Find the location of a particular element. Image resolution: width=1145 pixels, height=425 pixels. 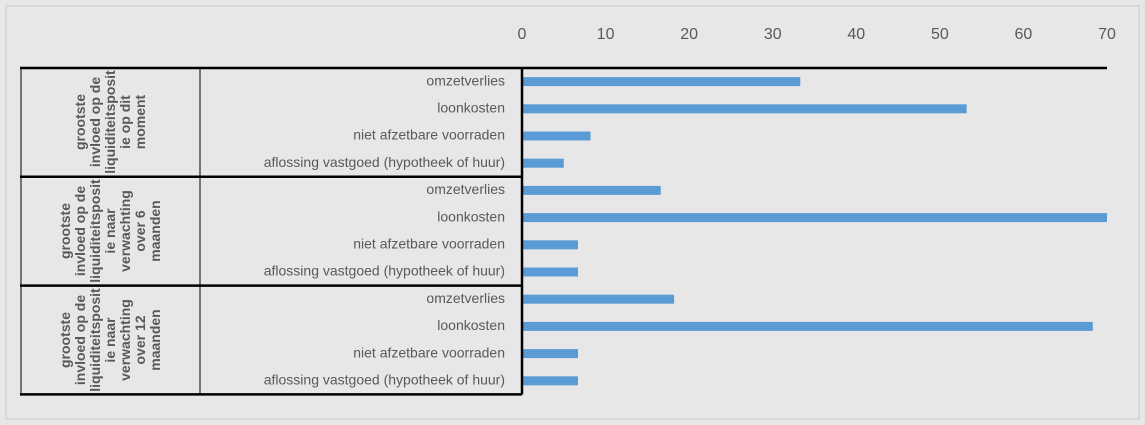

x-tick-label: 30 is located at coordinates (773, 34).